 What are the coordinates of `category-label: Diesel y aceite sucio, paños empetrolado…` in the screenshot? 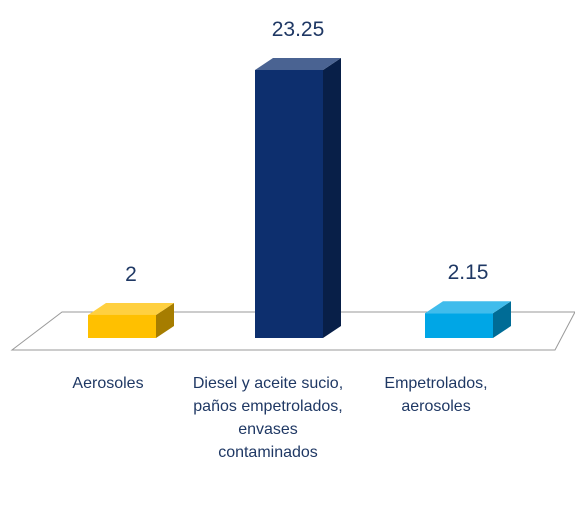 It's located at (268, 418).